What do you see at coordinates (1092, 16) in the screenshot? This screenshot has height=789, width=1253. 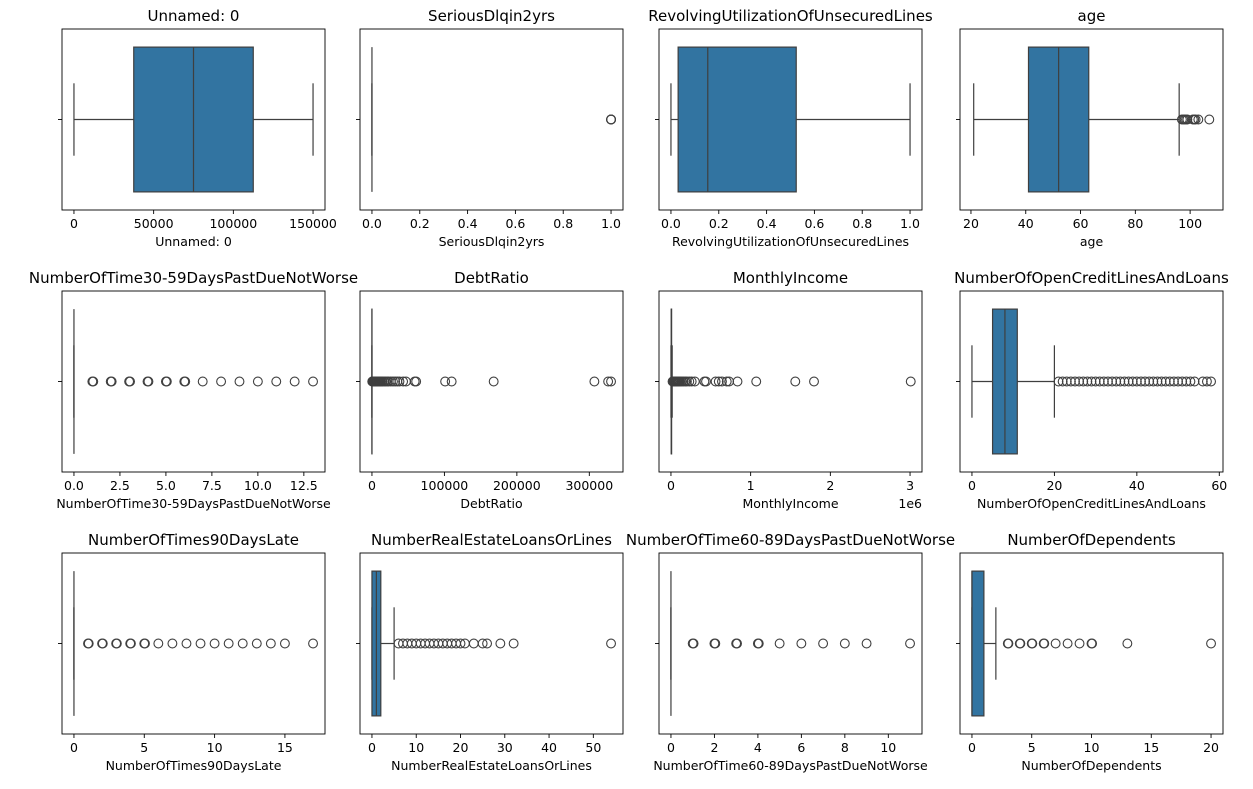 I see `subplot-title: age` at bounding box center [1092, 16].